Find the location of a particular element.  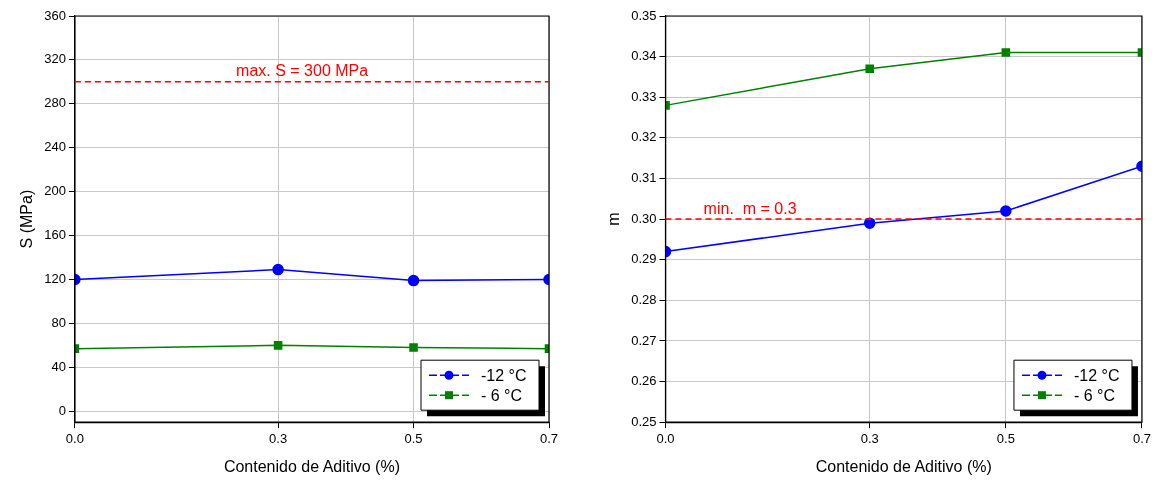

y-tick-label: 0.25 is located at coordinates (644, 421).